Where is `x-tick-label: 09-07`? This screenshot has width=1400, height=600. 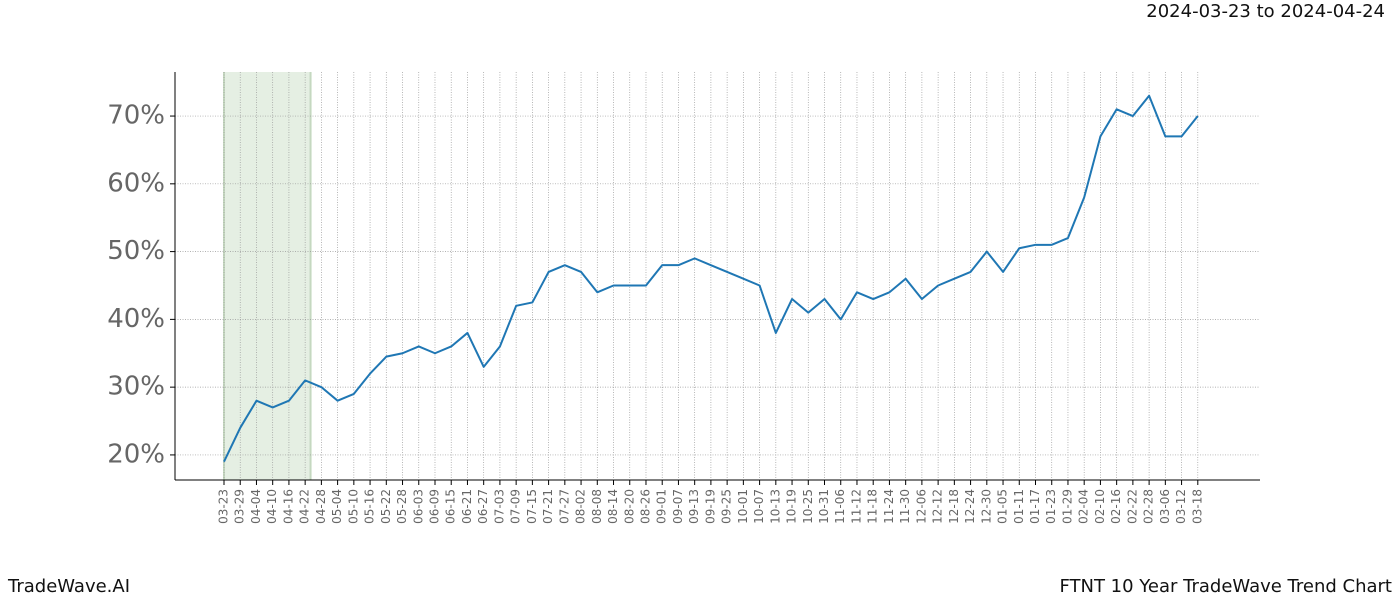
x-tick-label: 09-07 is located at coordinates (678, 506).